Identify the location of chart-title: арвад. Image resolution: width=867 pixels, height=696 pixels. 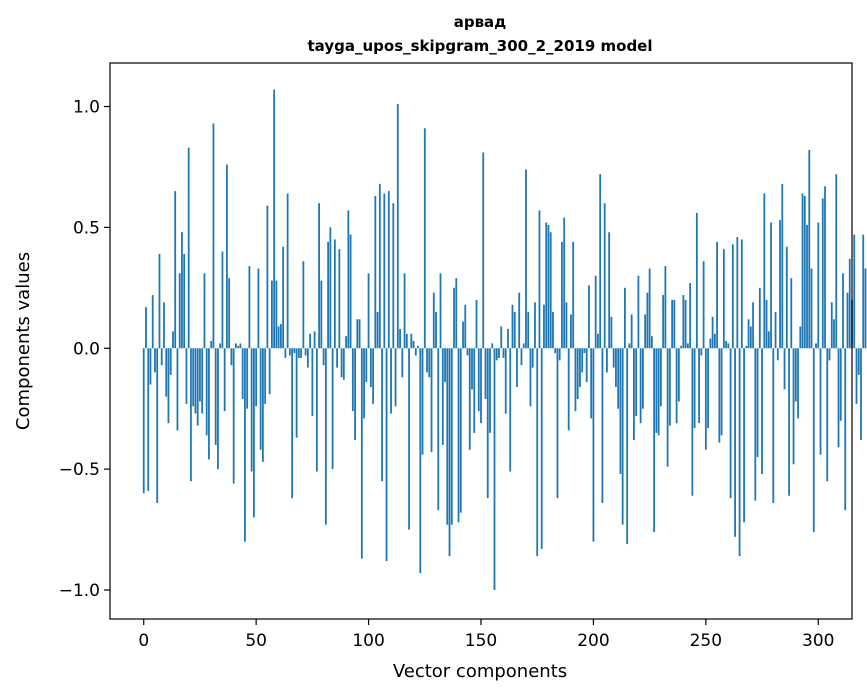
(480, 22).